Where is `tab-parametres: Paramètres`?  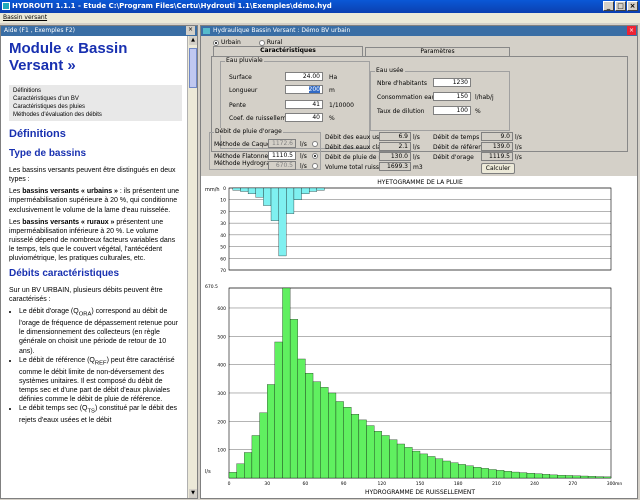 tab-parametres: Paramètres is located at coordinates (437, 51).